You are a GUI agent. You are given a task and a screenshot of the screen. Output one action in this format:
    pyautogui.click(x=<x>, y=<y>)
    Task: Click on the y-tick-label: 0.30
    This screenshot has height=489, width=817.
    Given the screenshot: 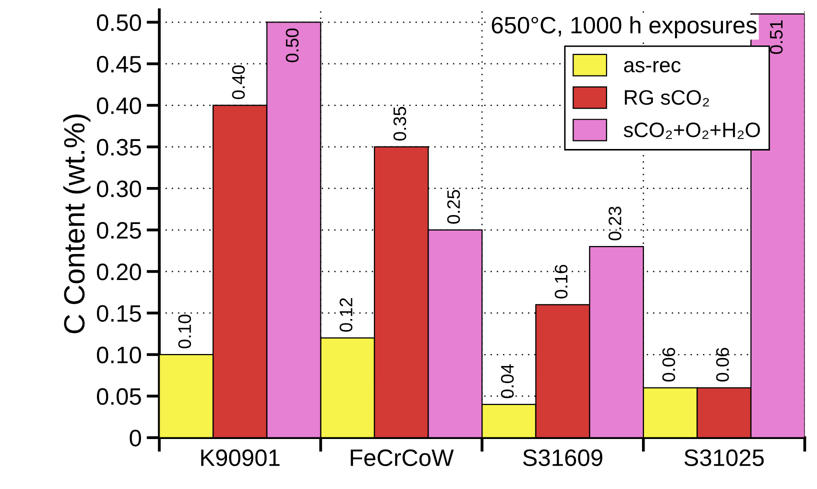 What is the action you would take?
    pyautogui.click(x=119, y=189)
    